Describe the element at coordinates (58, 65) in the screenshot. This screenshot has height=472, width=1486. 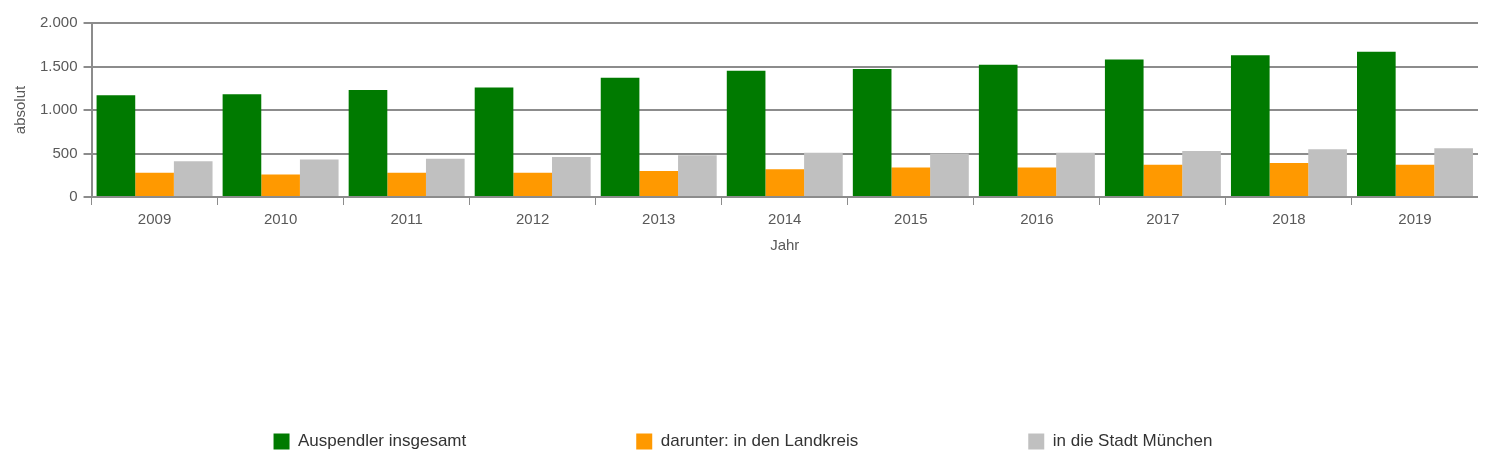
I see `y-tick-label: 1.500` at that location.